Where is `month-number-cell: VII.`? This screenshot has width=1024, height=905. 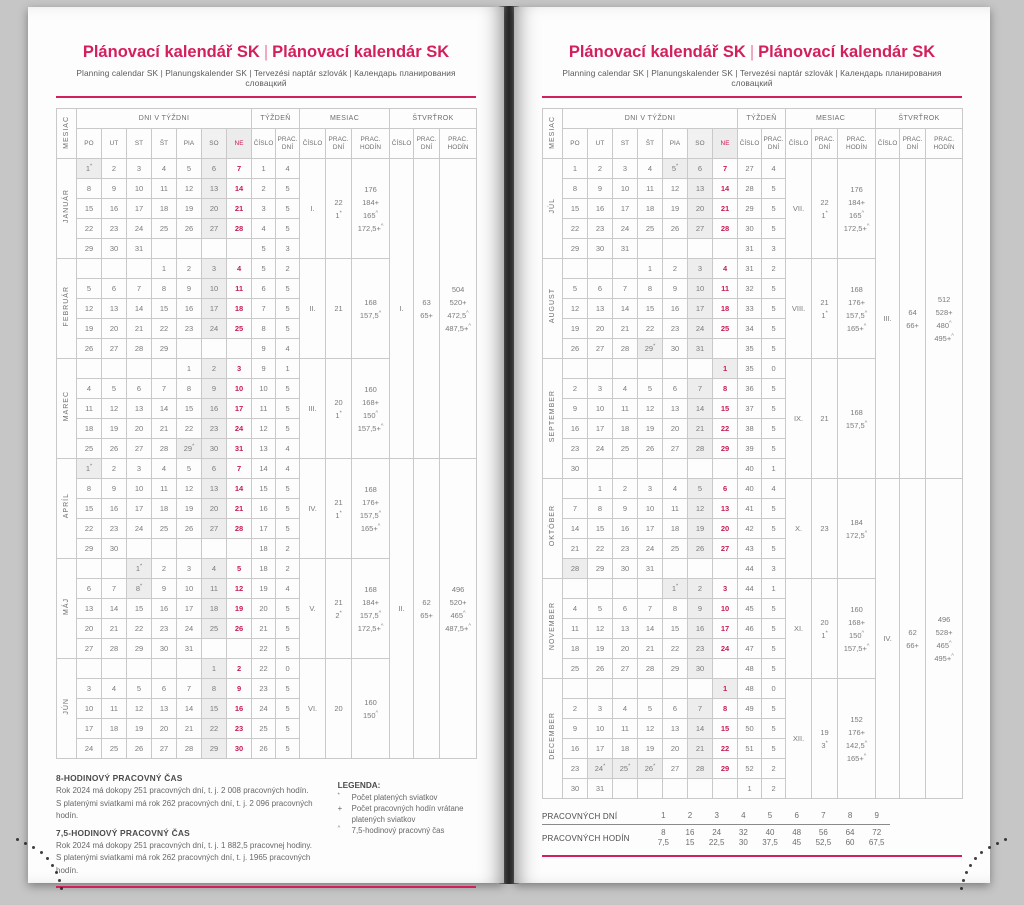 month-number-cell: VII. is located at coordinates (799, 208).